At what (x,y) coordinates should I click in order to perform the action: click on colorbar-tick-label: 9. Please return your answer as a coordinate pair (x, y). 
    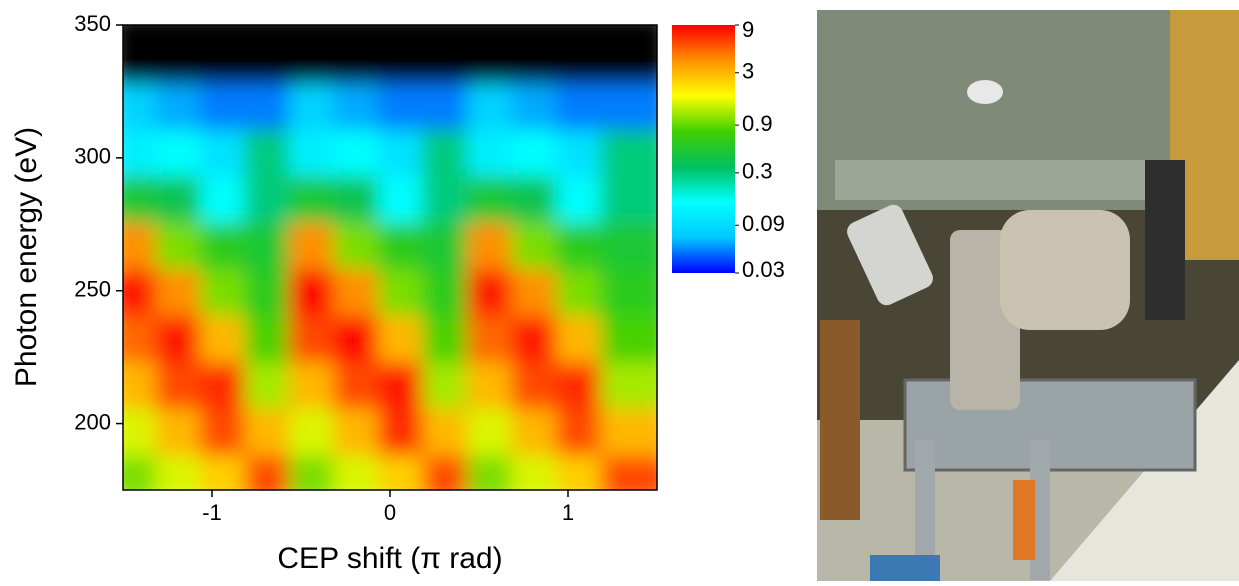
    Looking at the image, I should click on (748, 29).